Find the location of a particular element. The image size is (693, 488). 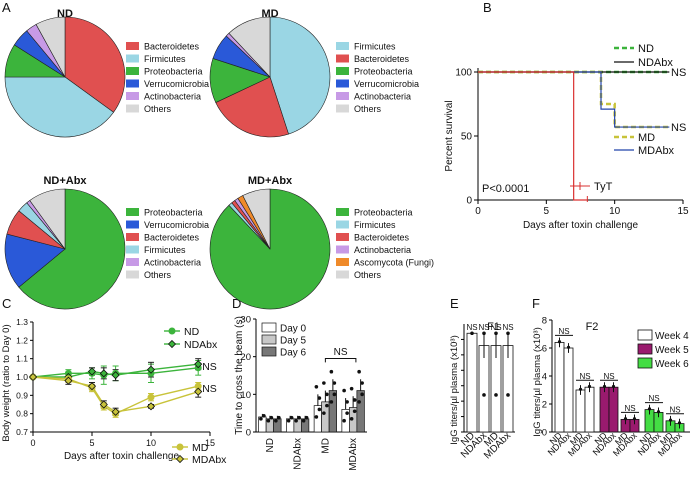

legend-swatch-nd-actinobacteria is located at coordinates (132, 96).